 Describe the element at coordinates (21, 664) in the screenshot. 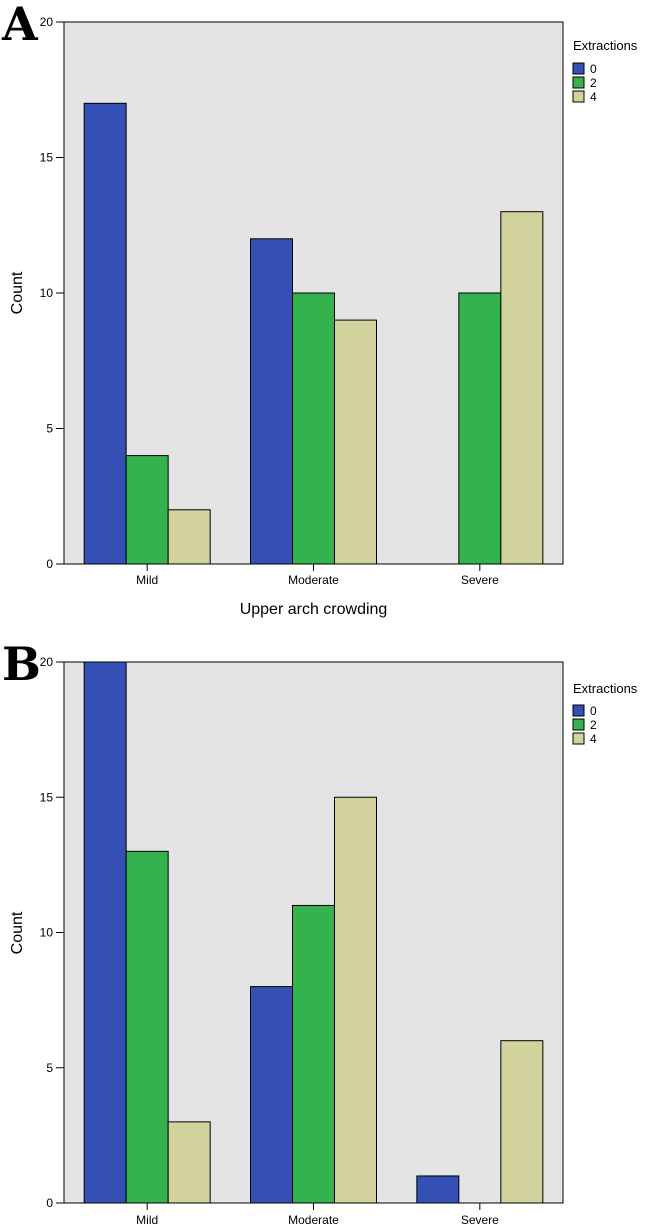

I see `panel-letter: B` at that location.